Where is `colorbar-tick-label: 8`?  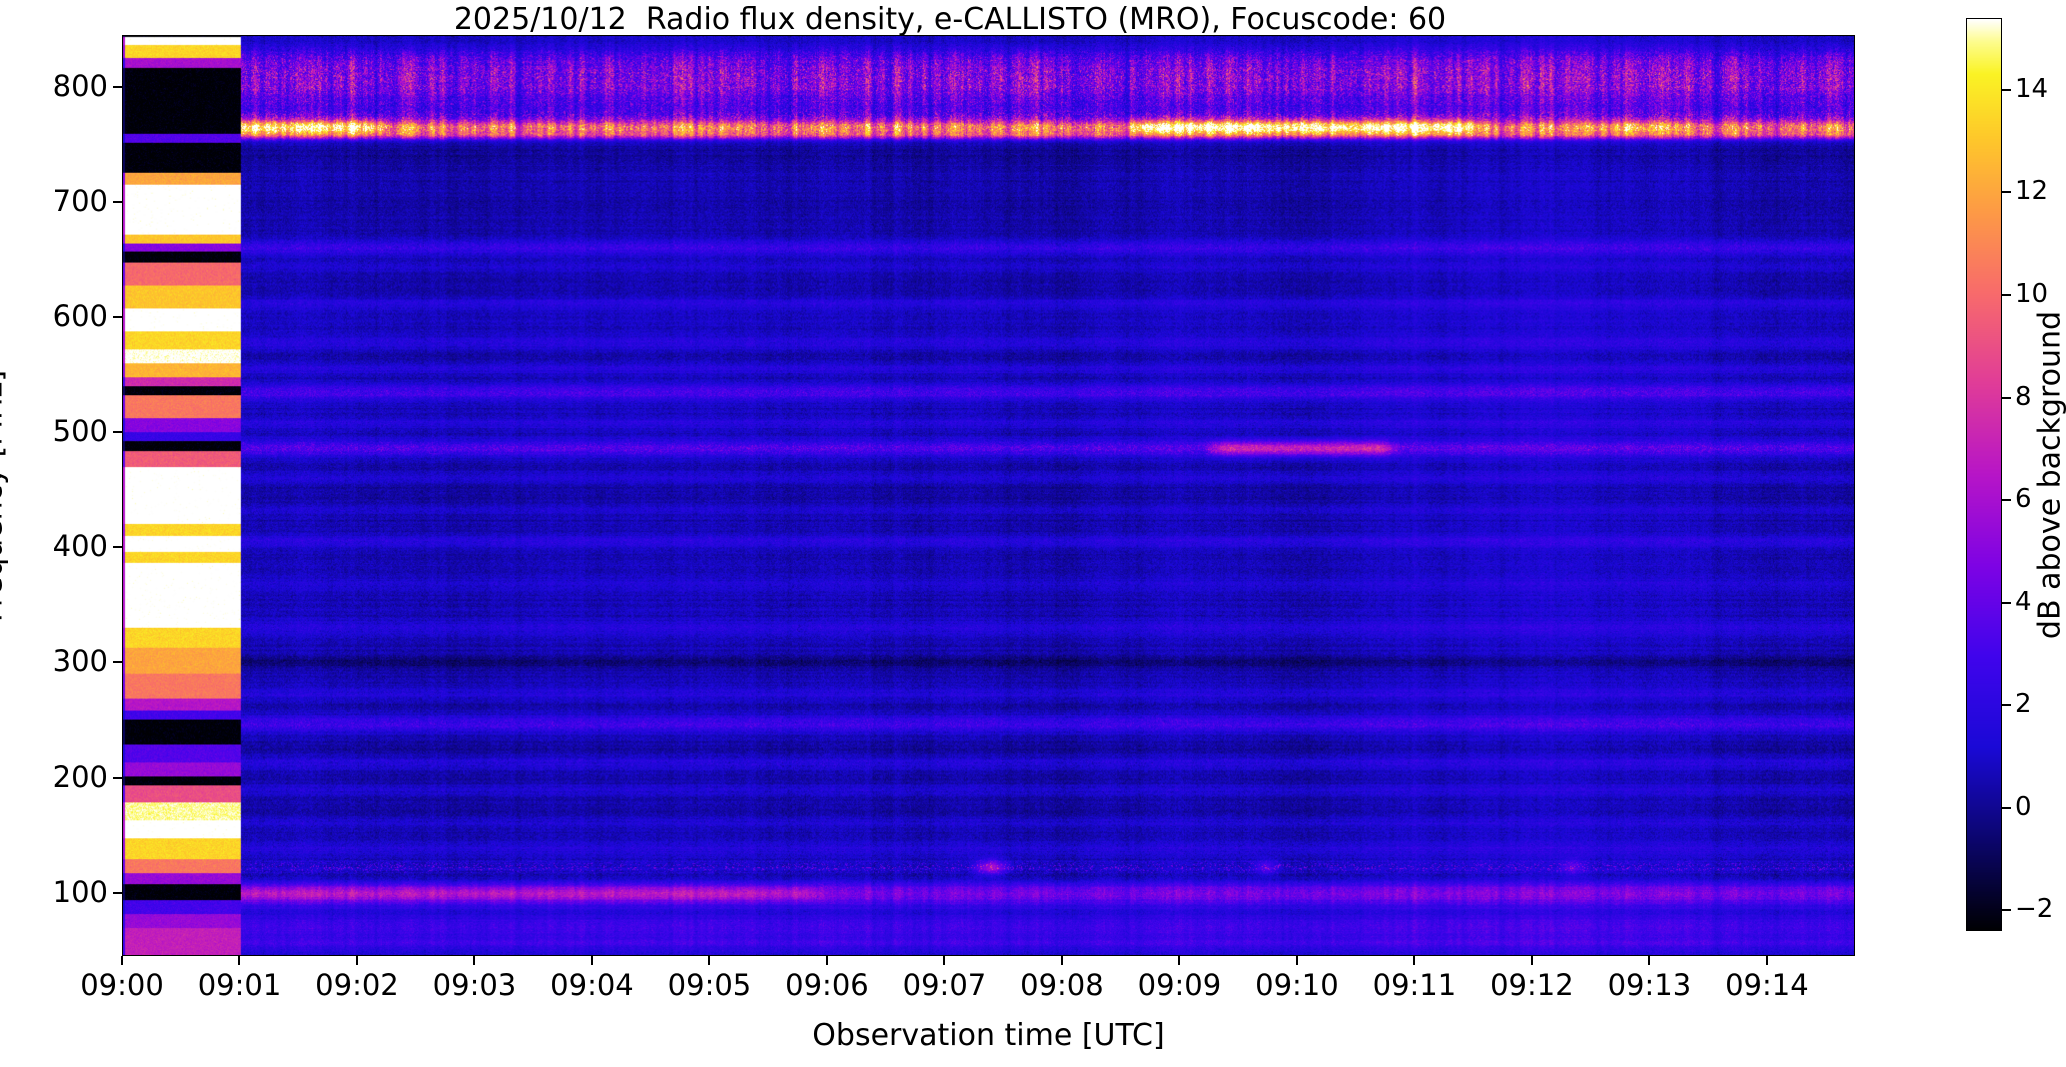 colorbar-tick-label: 8 is located at coordinates (2023, 396).